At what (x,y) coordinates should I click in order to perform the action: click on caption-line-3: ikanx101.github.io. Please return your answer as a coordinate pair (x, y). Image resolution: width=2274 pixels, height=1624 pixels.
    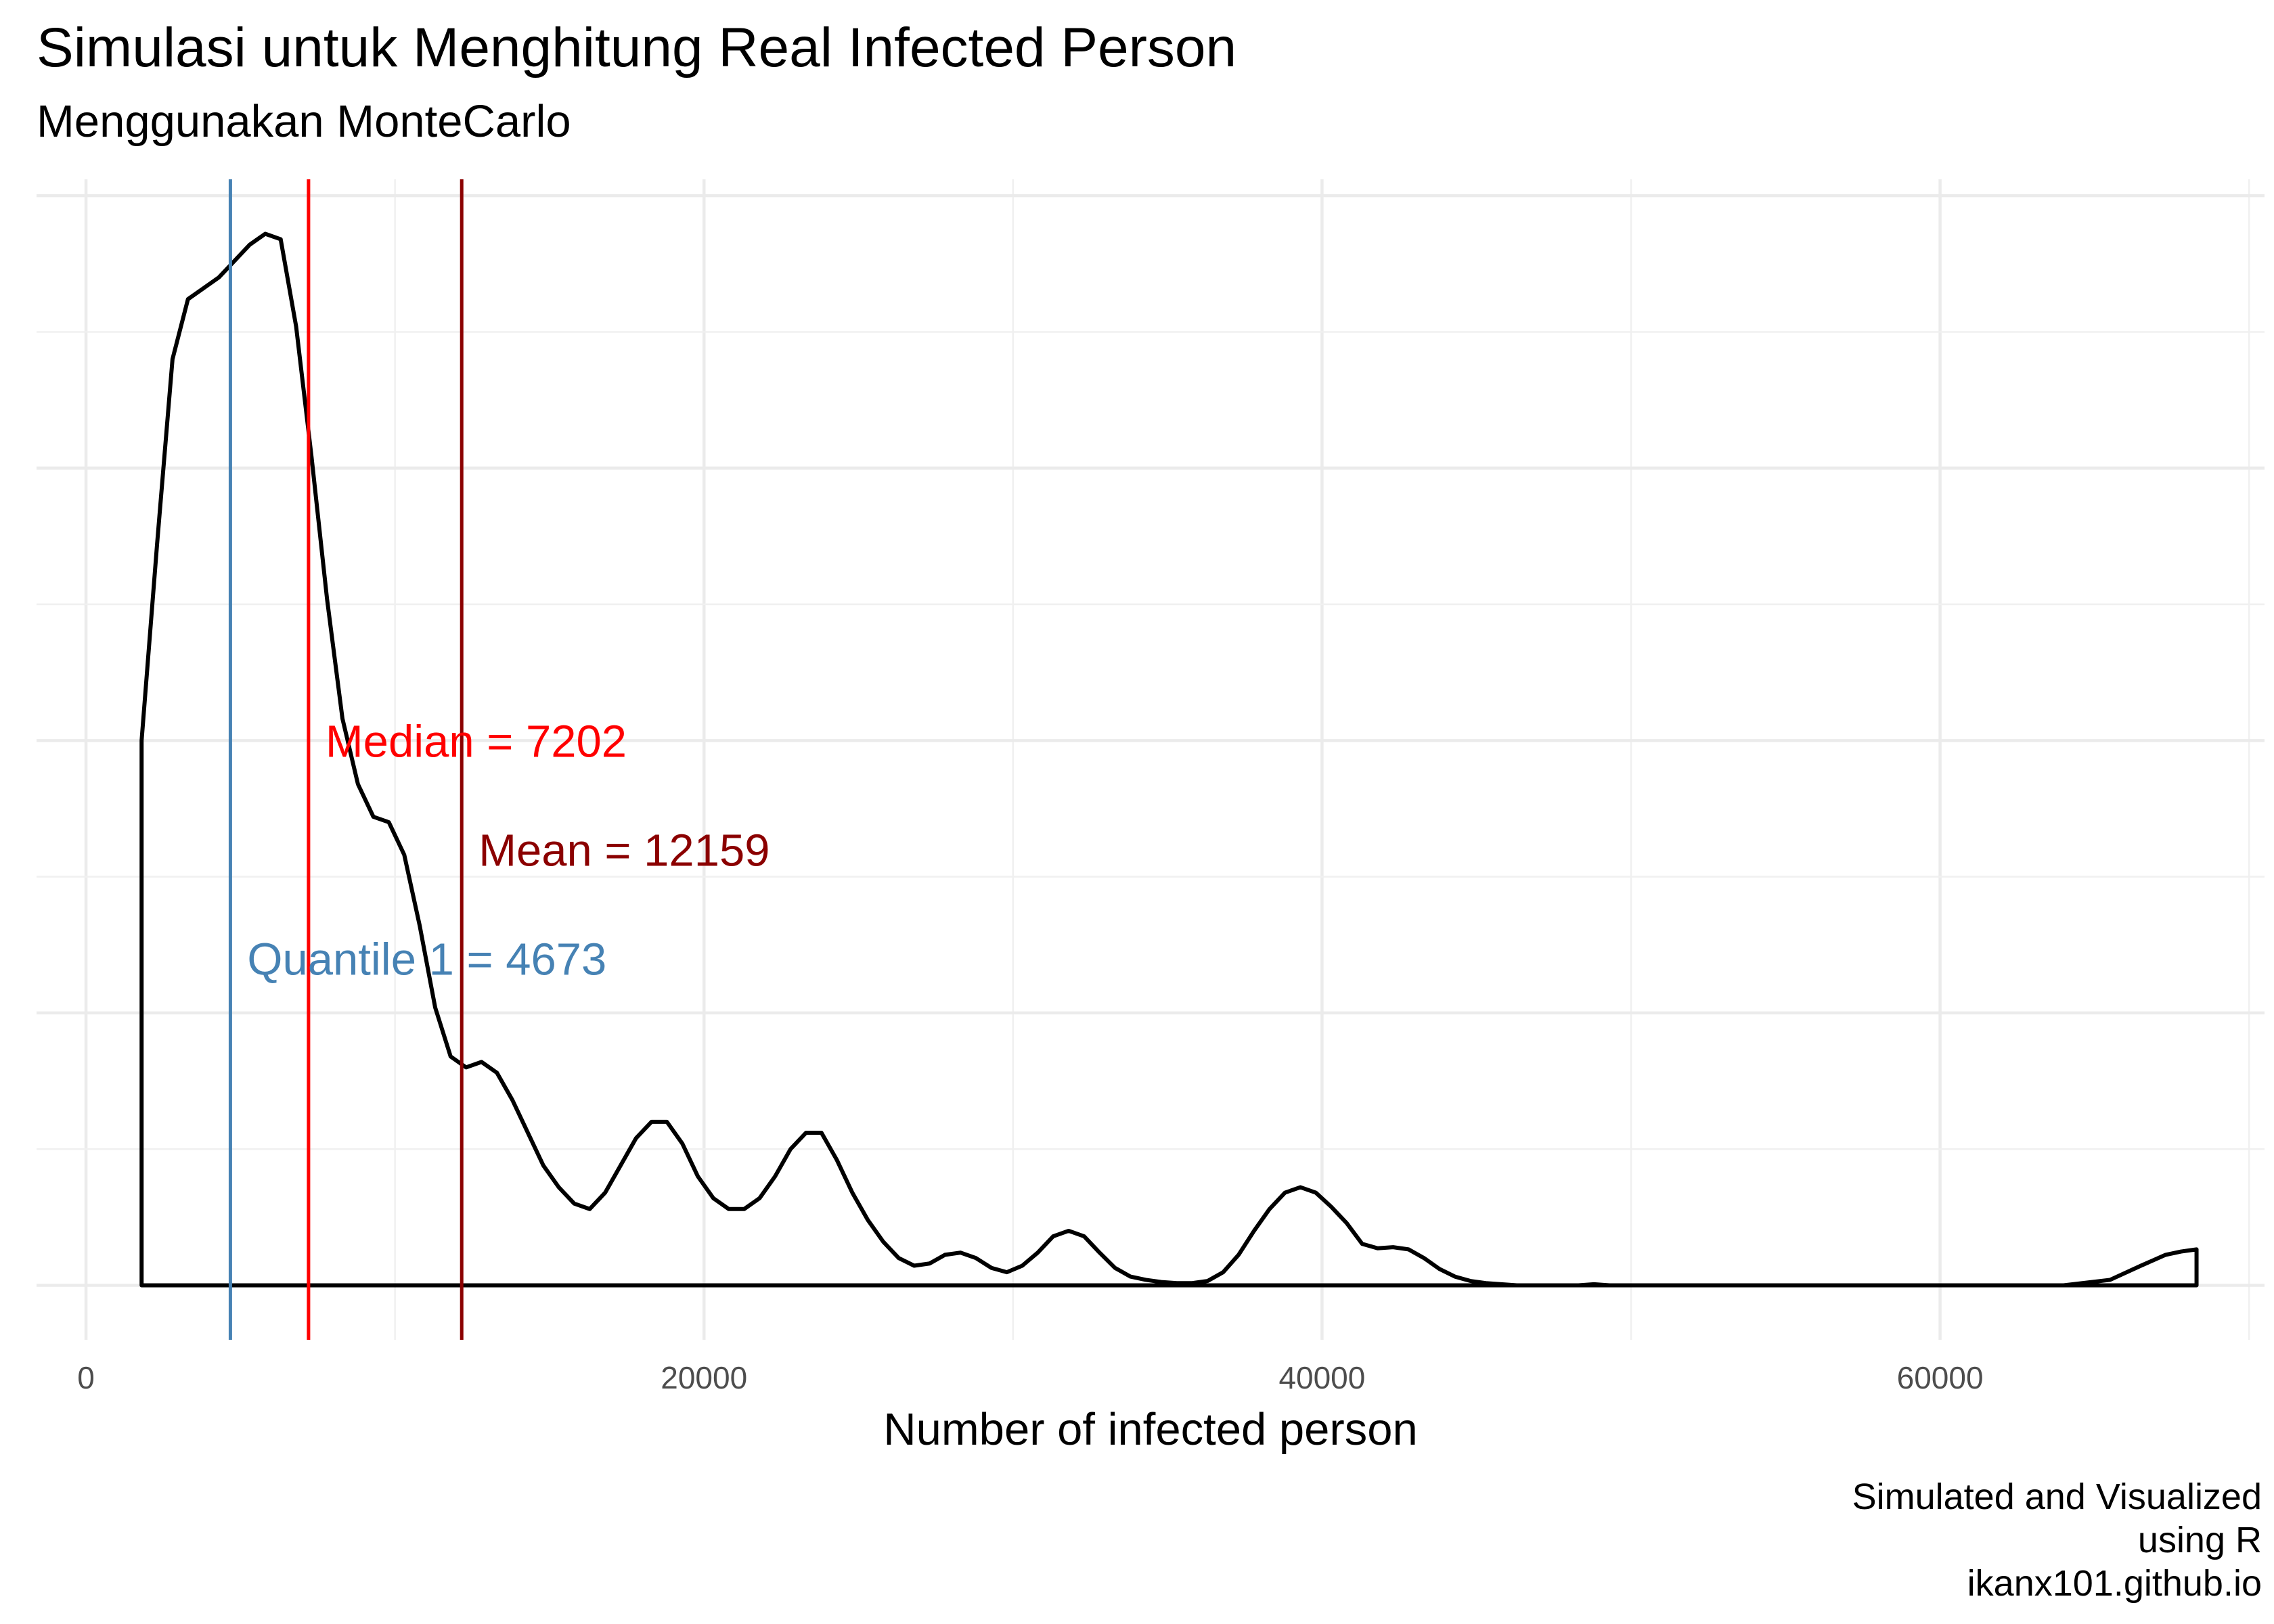
    Looking at the image, I should click on (2114, 1583).